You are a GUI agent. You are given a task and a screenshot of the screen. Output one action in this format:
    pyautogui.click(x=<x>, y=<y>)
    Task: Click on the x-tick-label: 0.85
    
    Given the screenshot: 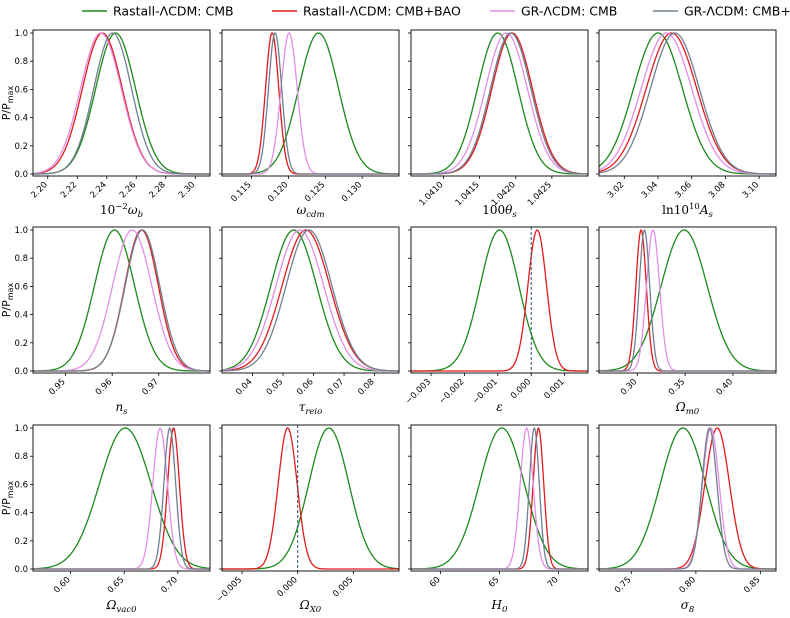 What is the action you would take?
    pyautogui.click(x=752, y=585)
    